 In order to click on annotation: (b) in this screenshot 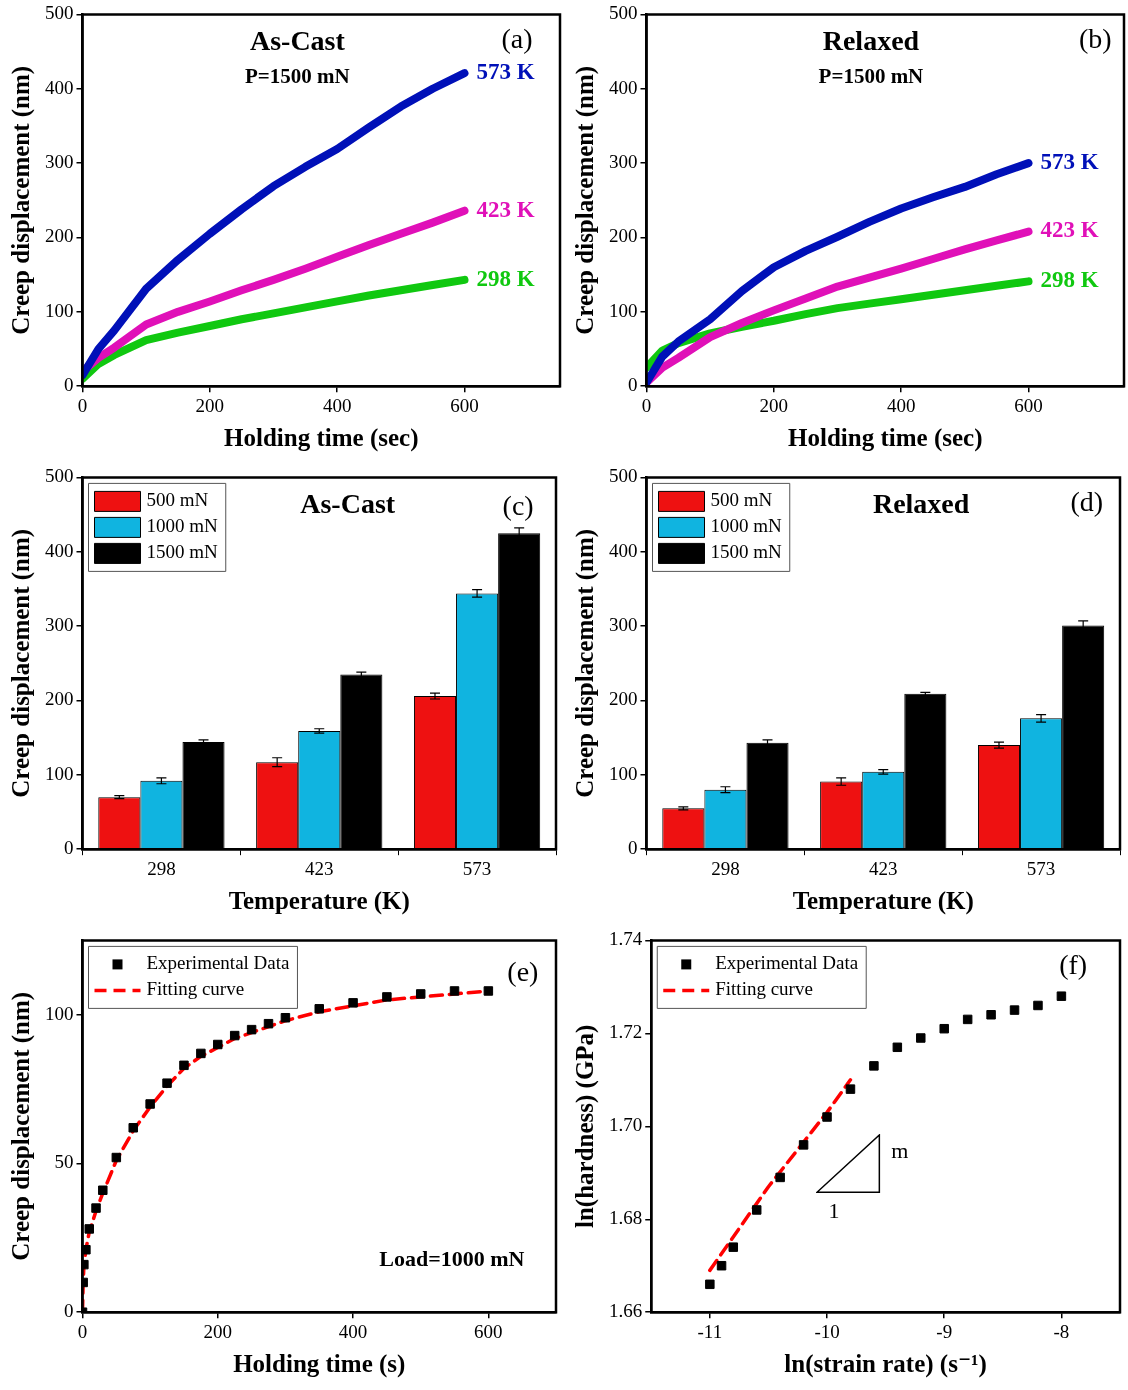, I will do `click(1095, 38)`.